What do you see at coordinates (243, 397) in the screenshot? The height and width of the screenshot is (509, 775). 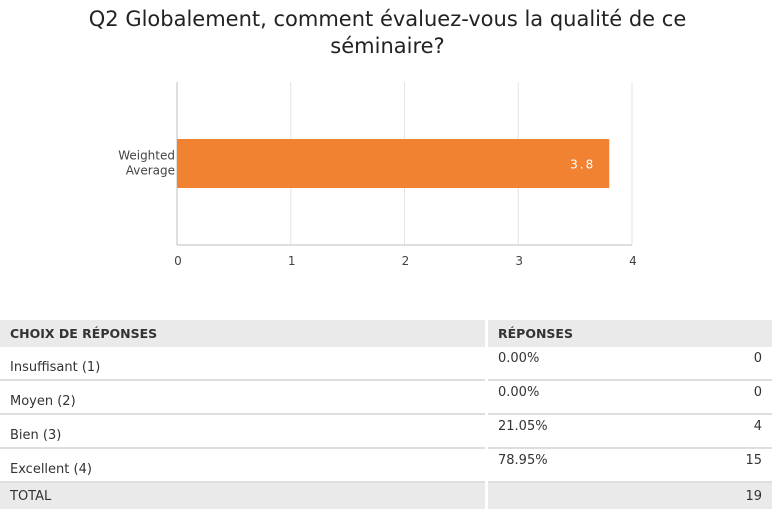 I see `row-label: Moyen (2)` at bounding box center [243, 397].